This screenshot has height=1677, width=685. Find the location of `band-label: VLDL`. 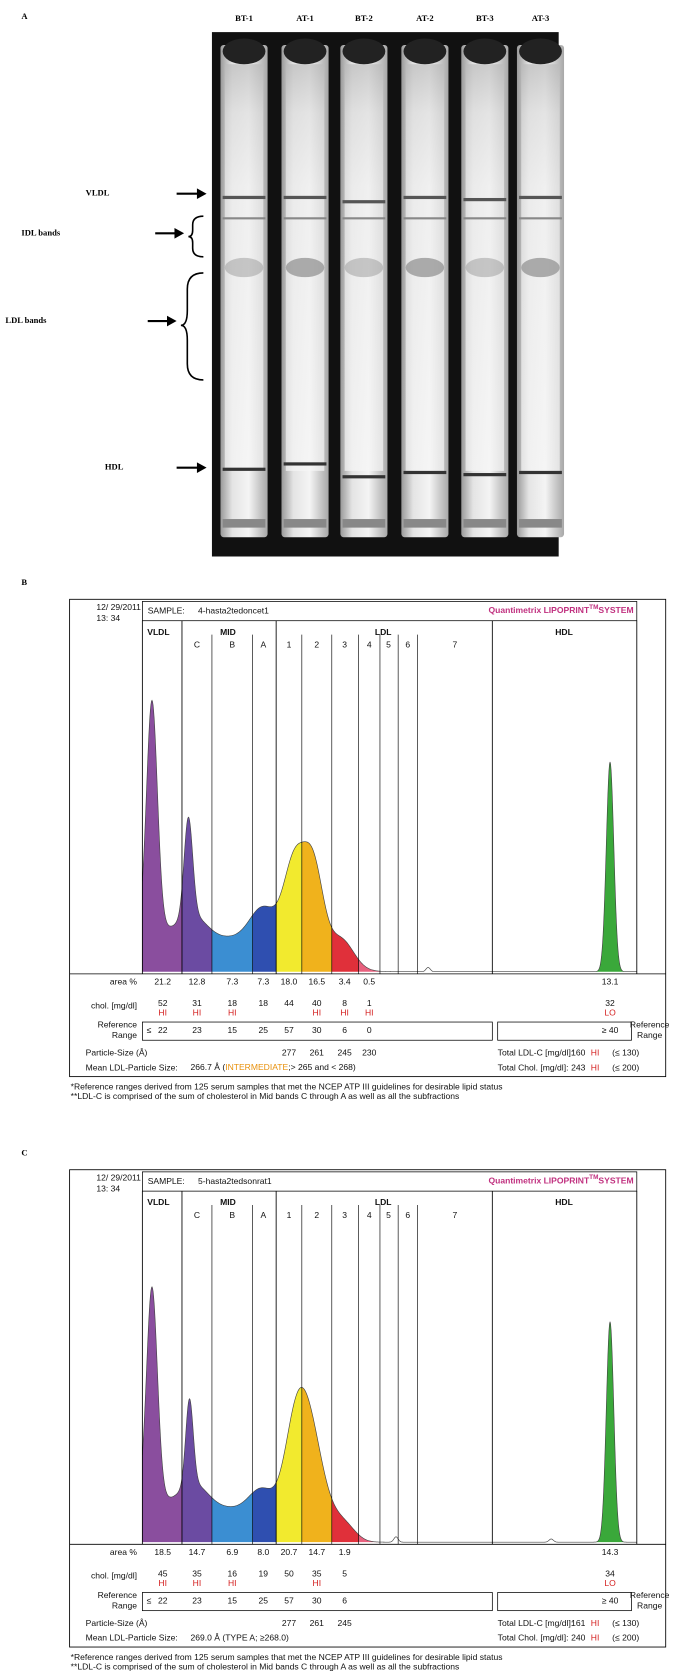

band-label: VLDL is located at coordinates (98, 193).